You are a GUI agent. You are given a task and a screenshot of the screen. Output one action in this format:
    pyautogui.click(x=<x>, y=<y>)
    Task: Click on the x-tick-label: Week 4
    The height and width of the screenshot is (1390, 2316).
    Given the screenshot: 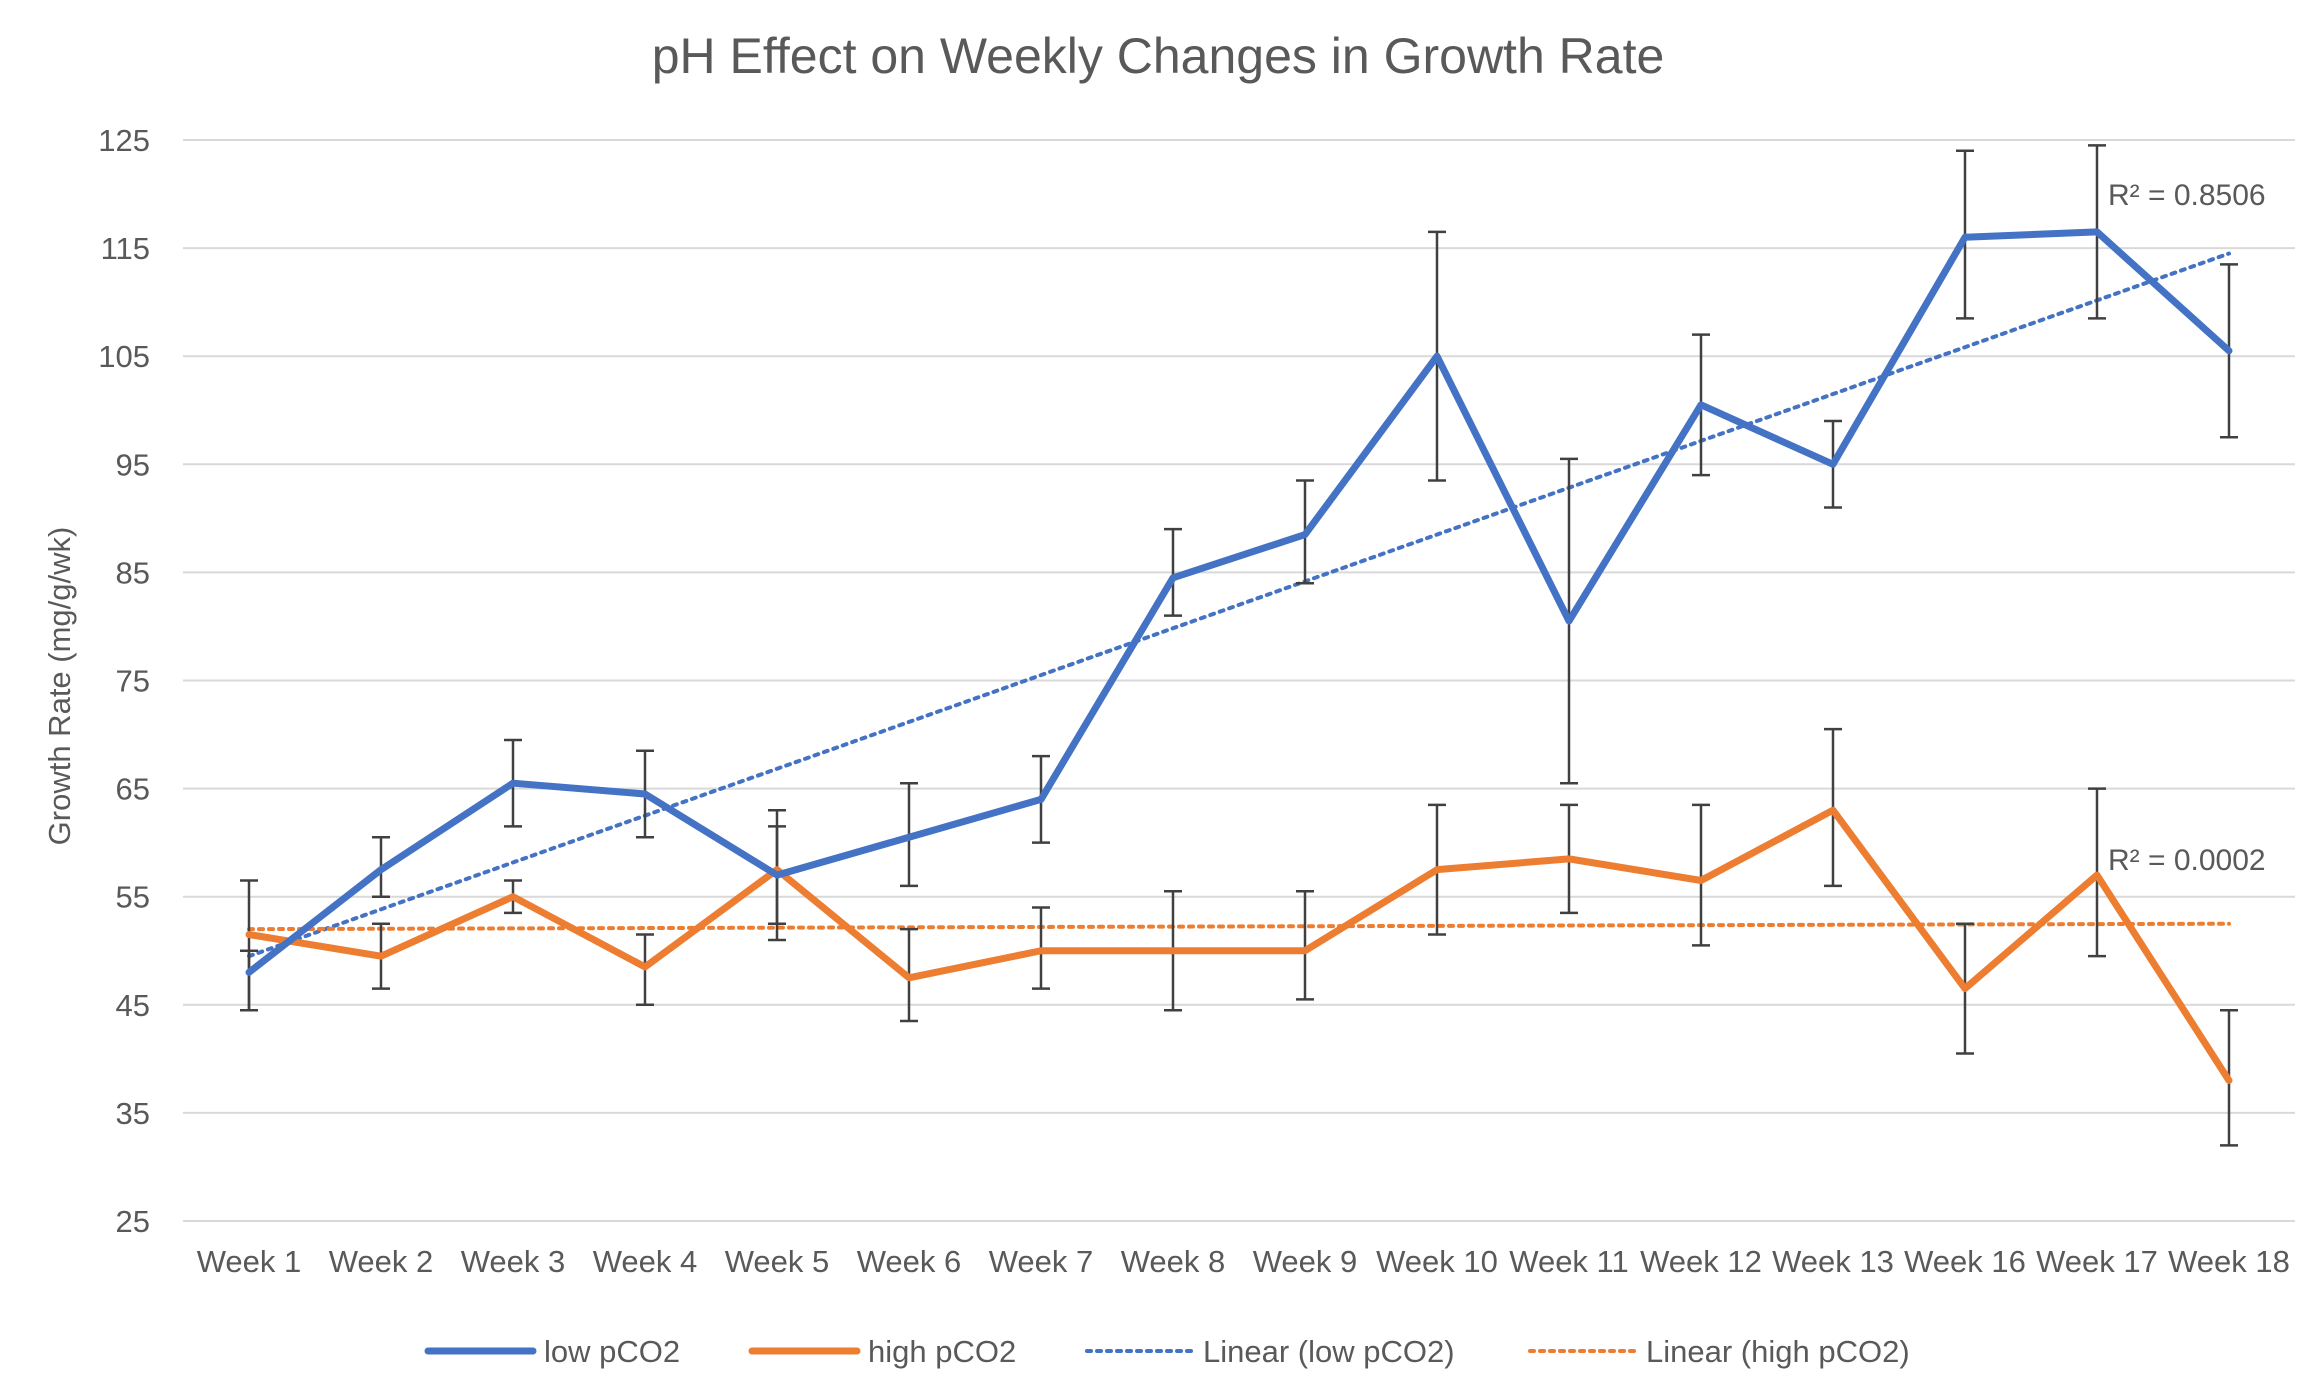 What is the action you would take?
    pyautogui.click(x=645, y=1261)
    